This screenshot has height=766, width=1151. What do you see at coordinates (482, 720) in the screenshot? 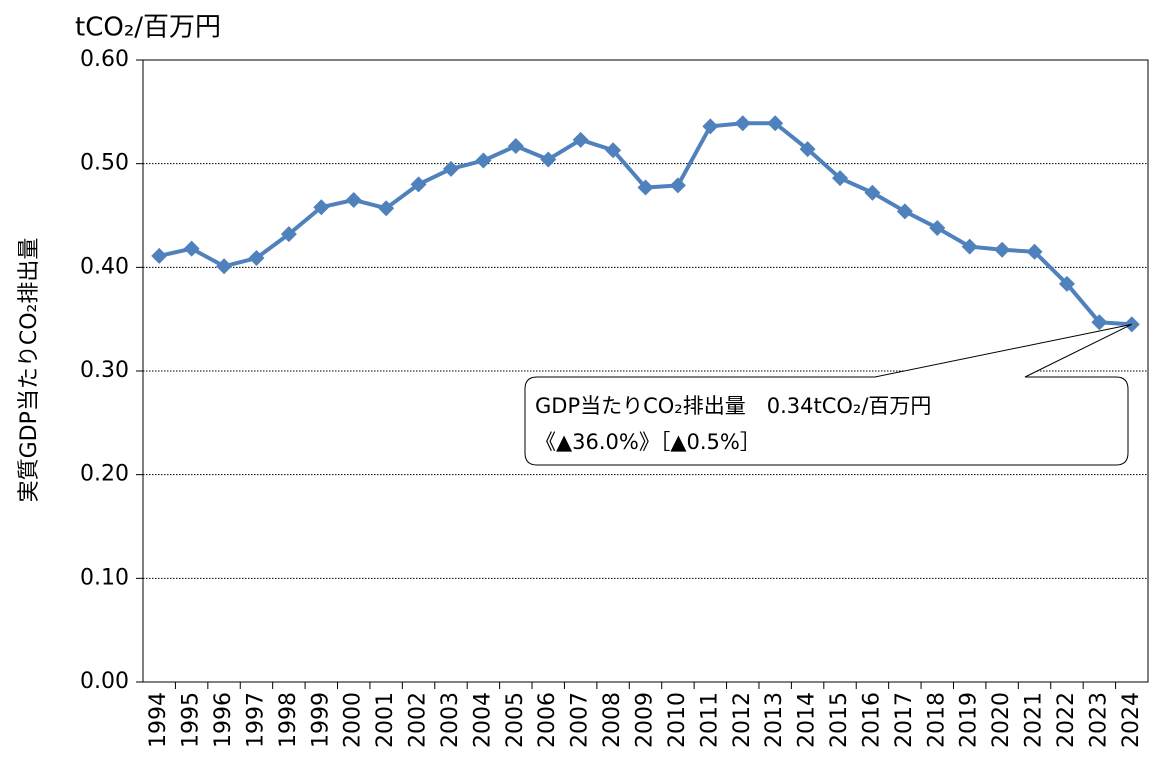
I see `x-tick-label: 2004` at bounding box center [482, 720].